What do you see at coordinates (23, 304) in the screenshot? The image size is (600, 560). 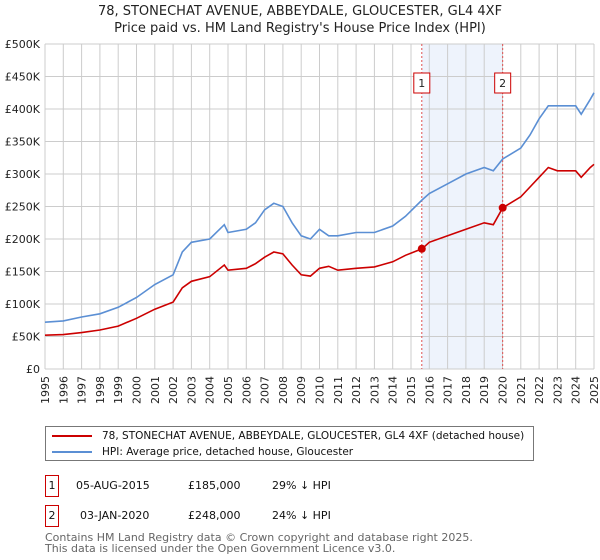 I see `y-tick-label: £100K` at bounding box center [23, 304].